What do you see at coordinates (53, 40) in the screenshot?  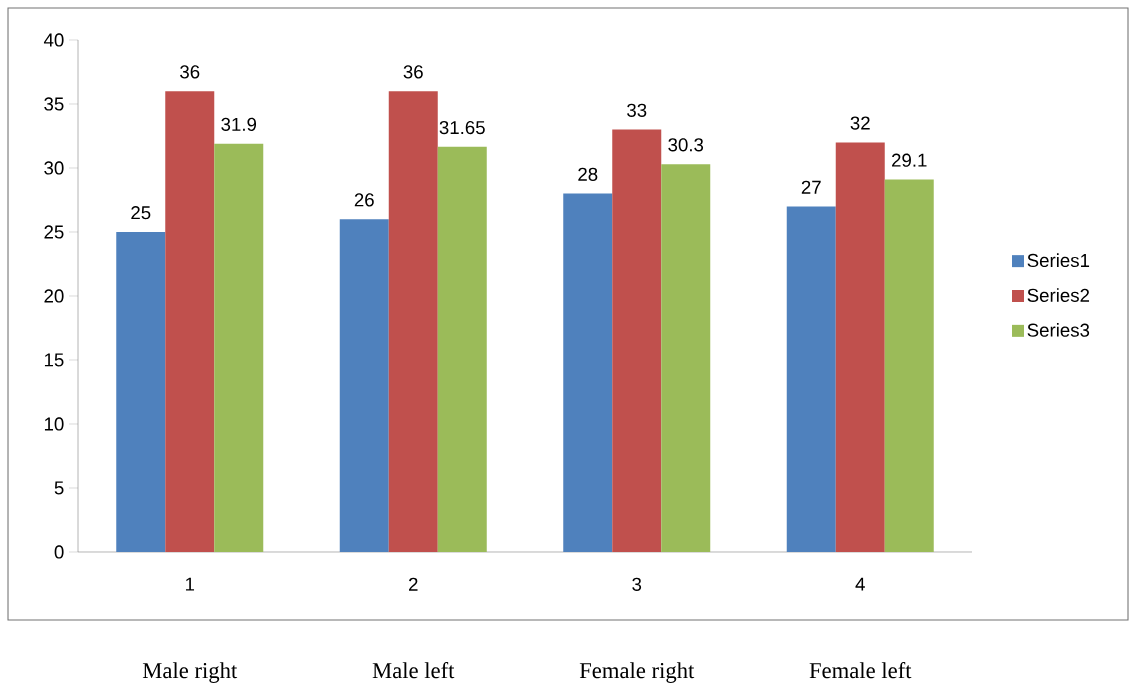 I see `y-tick-label: 40` at bounding box center [53, 40].